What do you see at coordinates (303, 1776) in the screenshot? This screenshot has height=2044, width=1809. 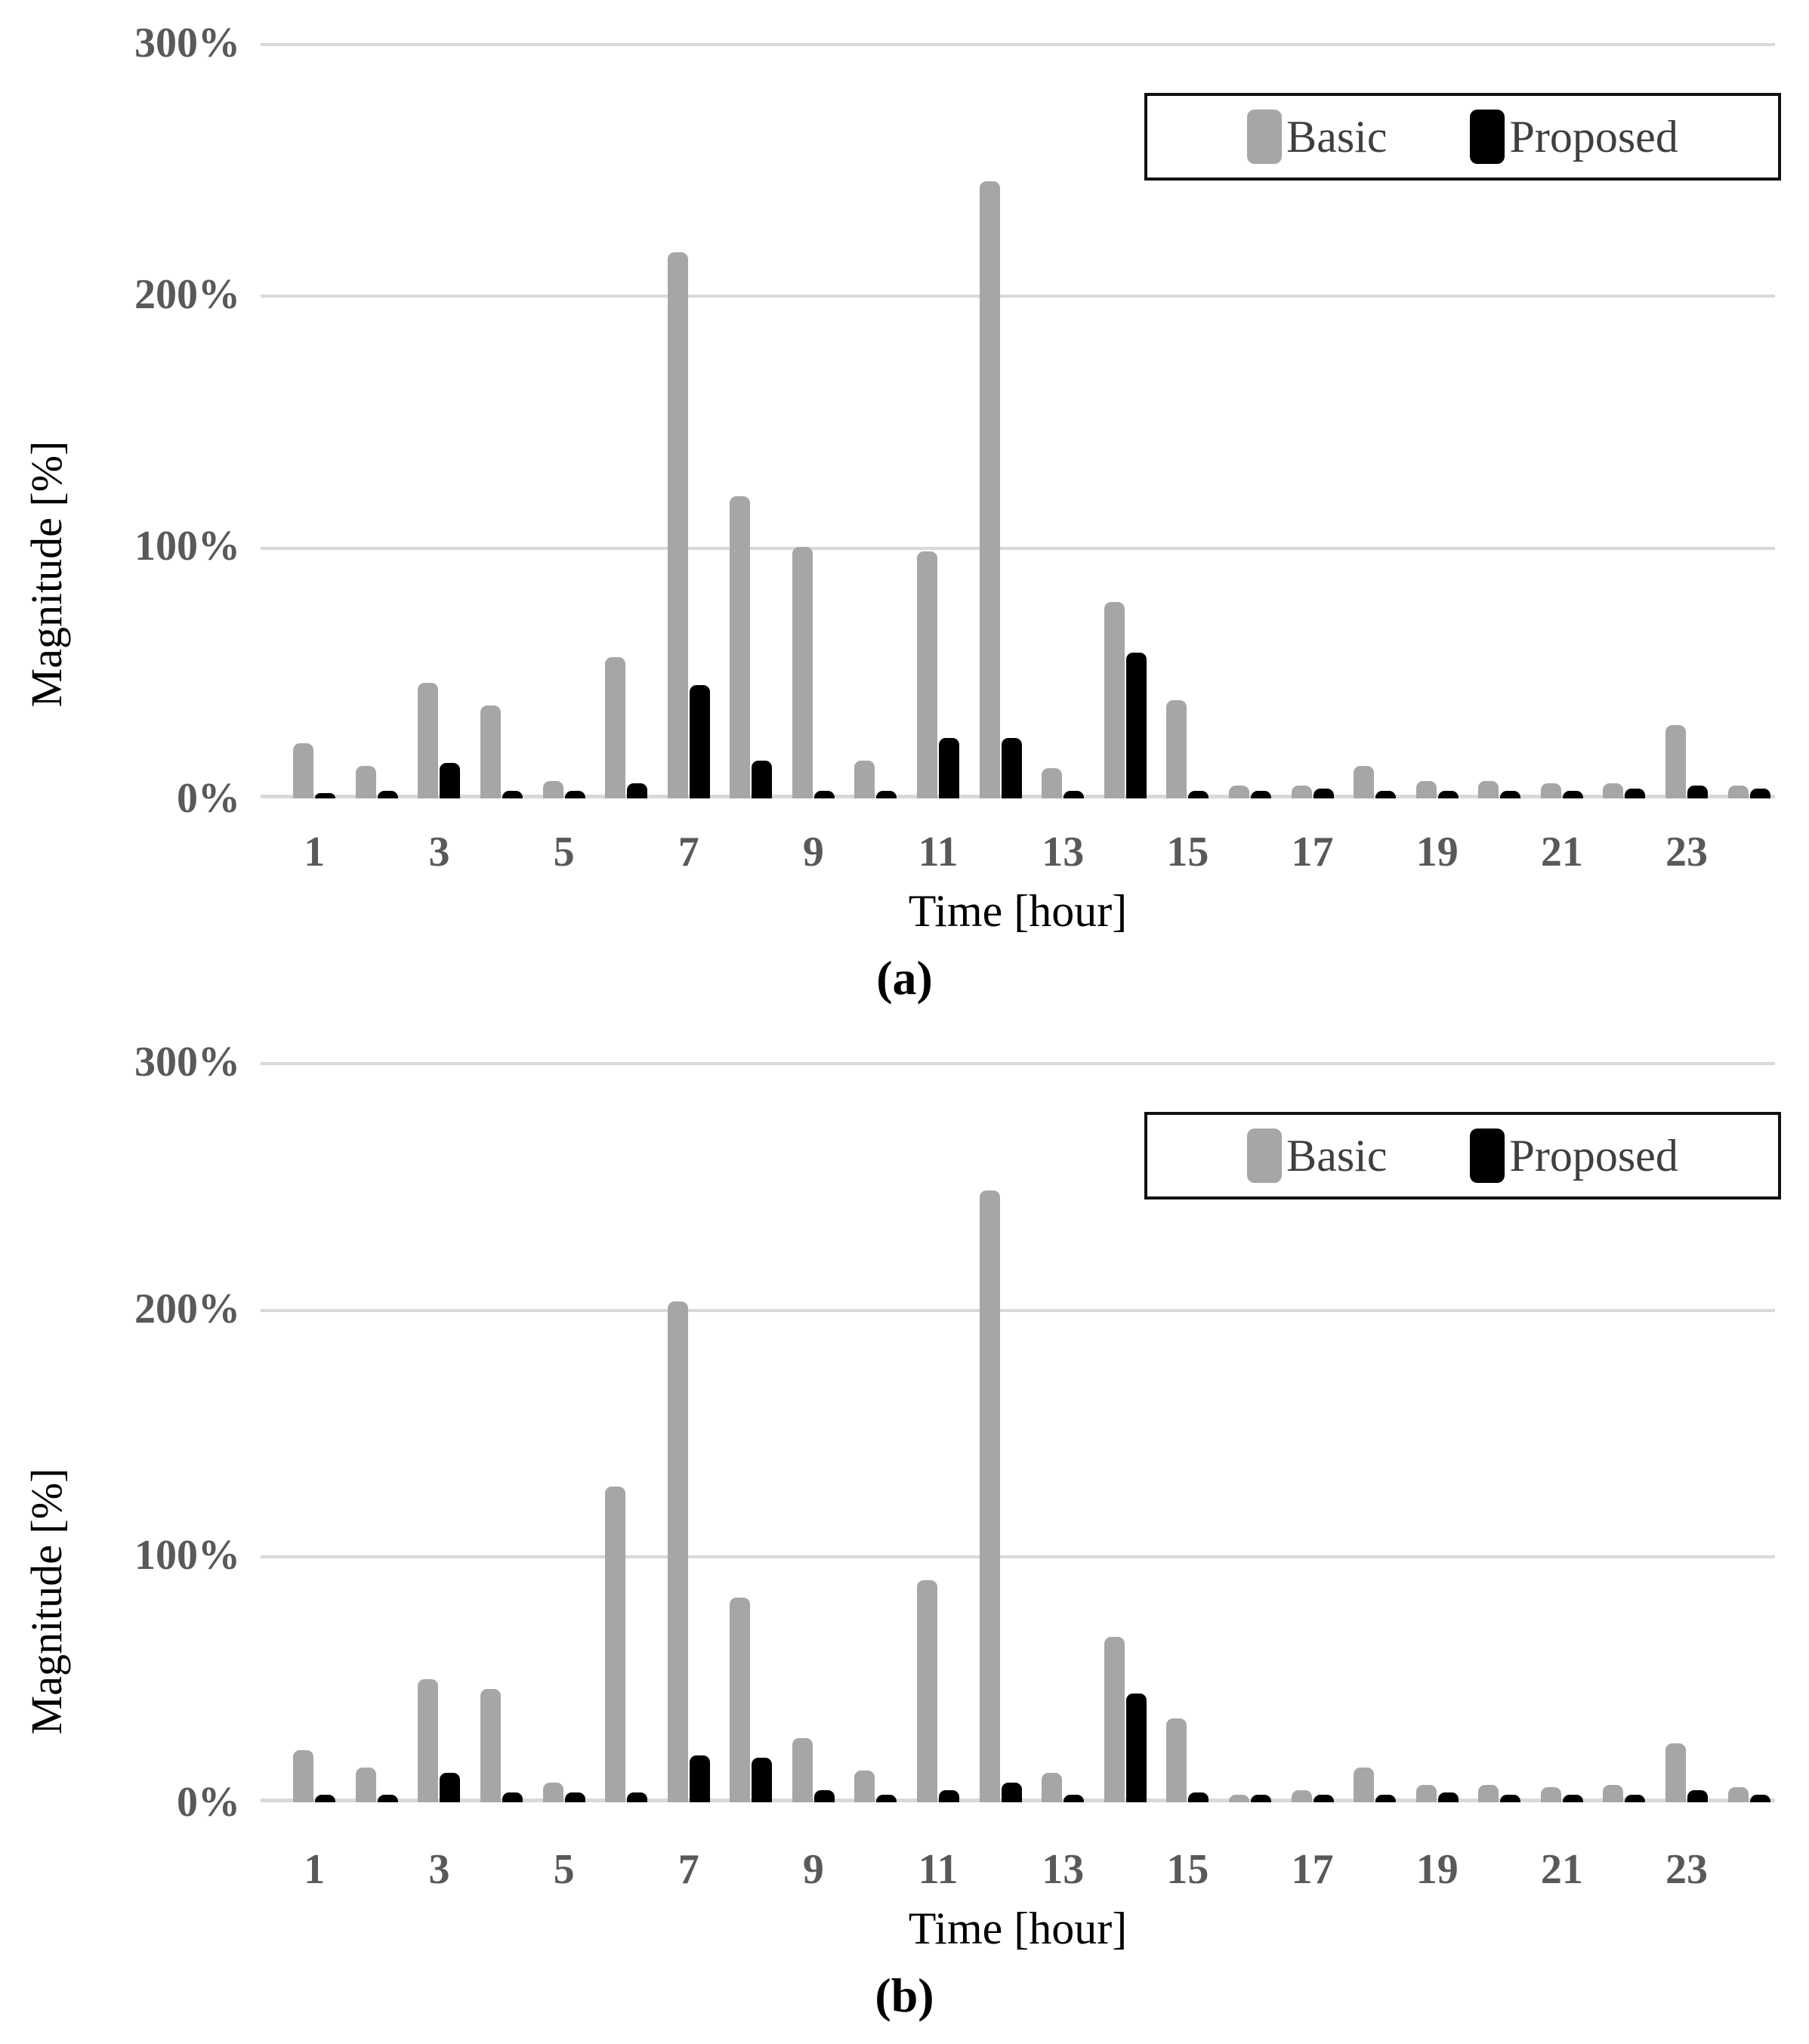 I see `bar-basic-h1` at bounding box center [303, 1776].